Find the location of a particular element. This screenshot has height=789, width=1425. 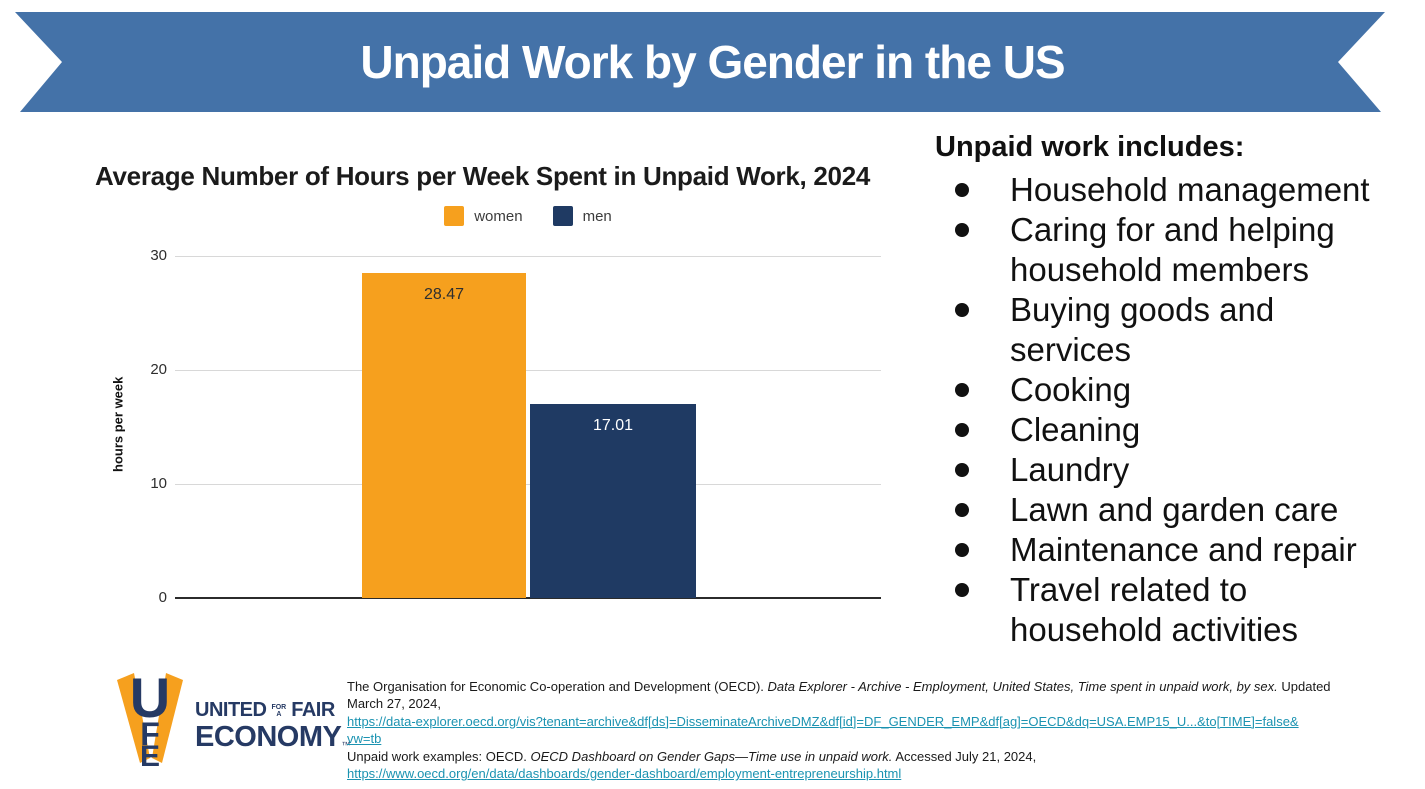

logo-letter-e: E is located at coordinates (150, 753).